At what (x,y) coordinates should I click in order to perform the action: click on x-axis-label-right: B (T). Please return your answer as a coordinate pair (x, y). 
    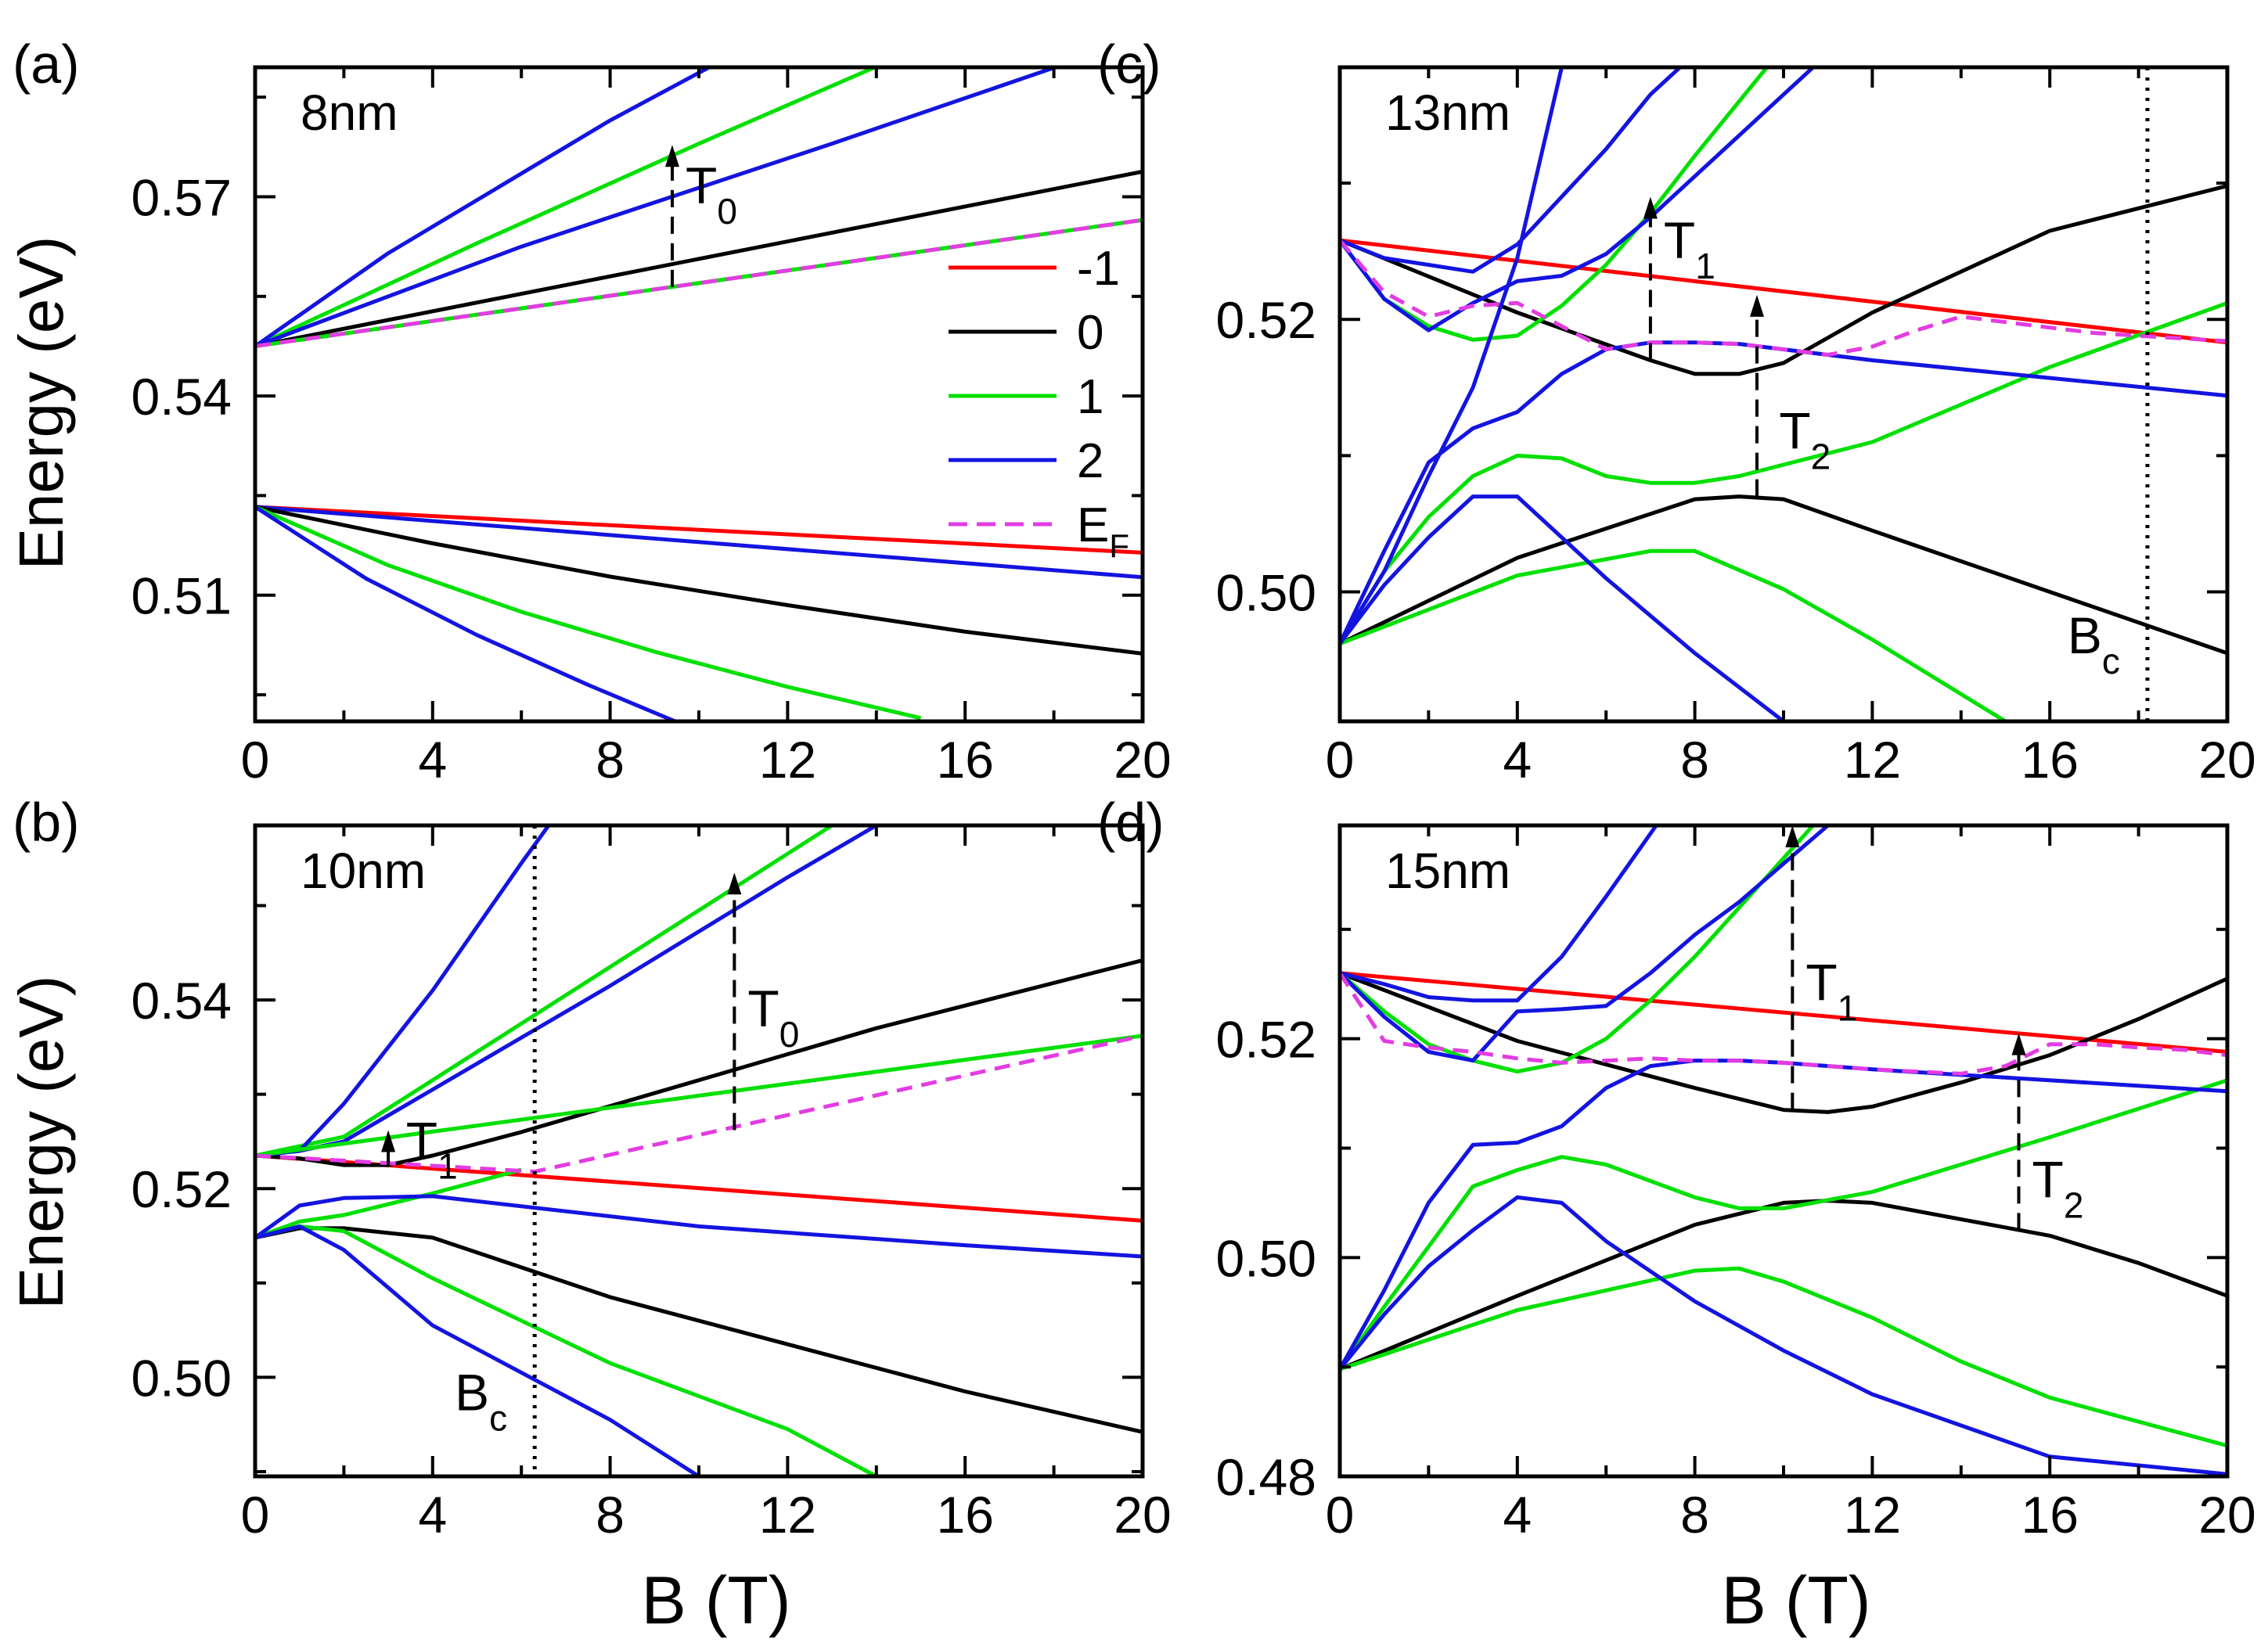
    Looking at the image, I should click on (1795, 1601).